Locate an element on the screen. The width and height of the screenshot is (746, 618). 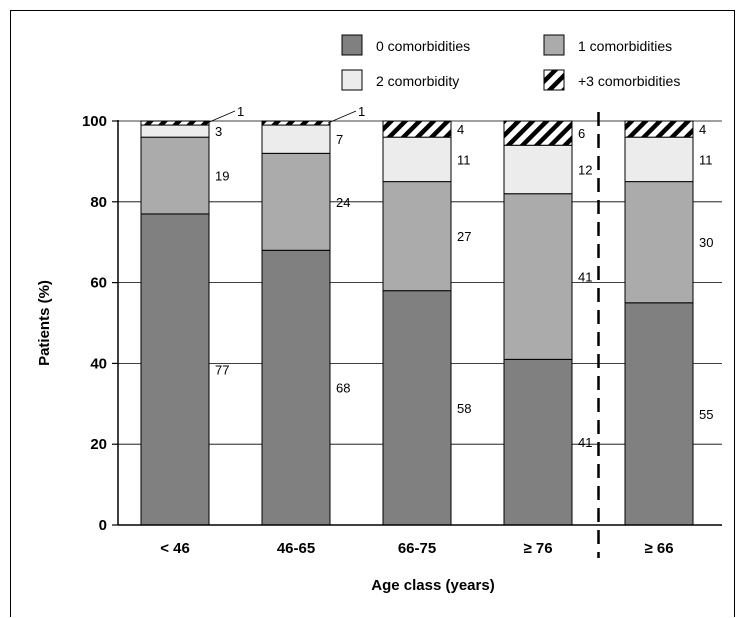
y-tick-label-40: 40 is located at coordinates (98, 363).